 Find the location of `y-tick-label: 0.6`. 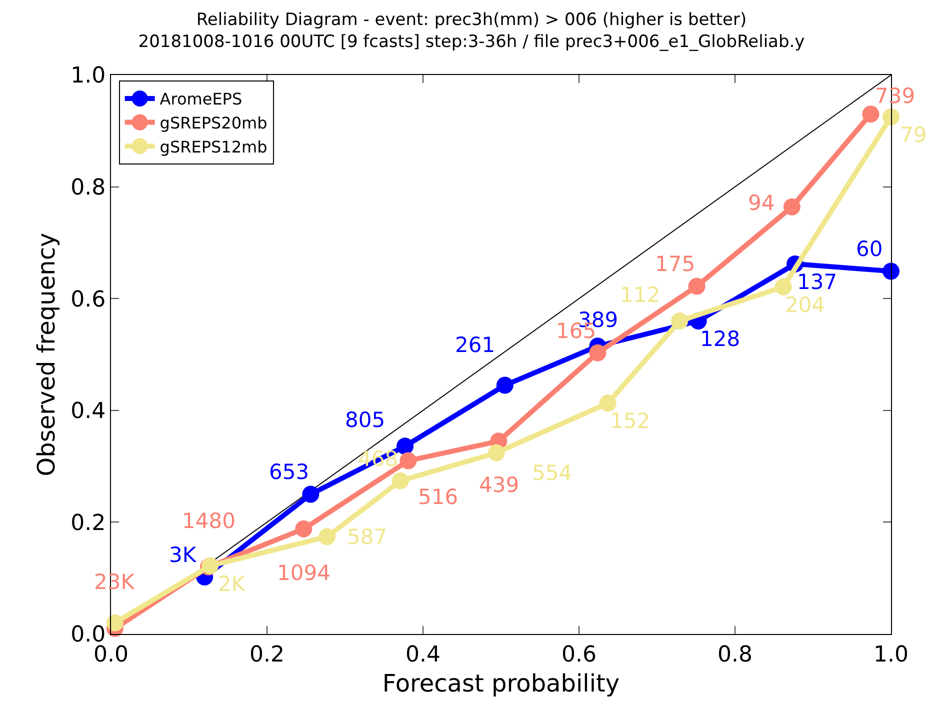

y-tick-label: 0.6 is located at coordinates (88, 299).